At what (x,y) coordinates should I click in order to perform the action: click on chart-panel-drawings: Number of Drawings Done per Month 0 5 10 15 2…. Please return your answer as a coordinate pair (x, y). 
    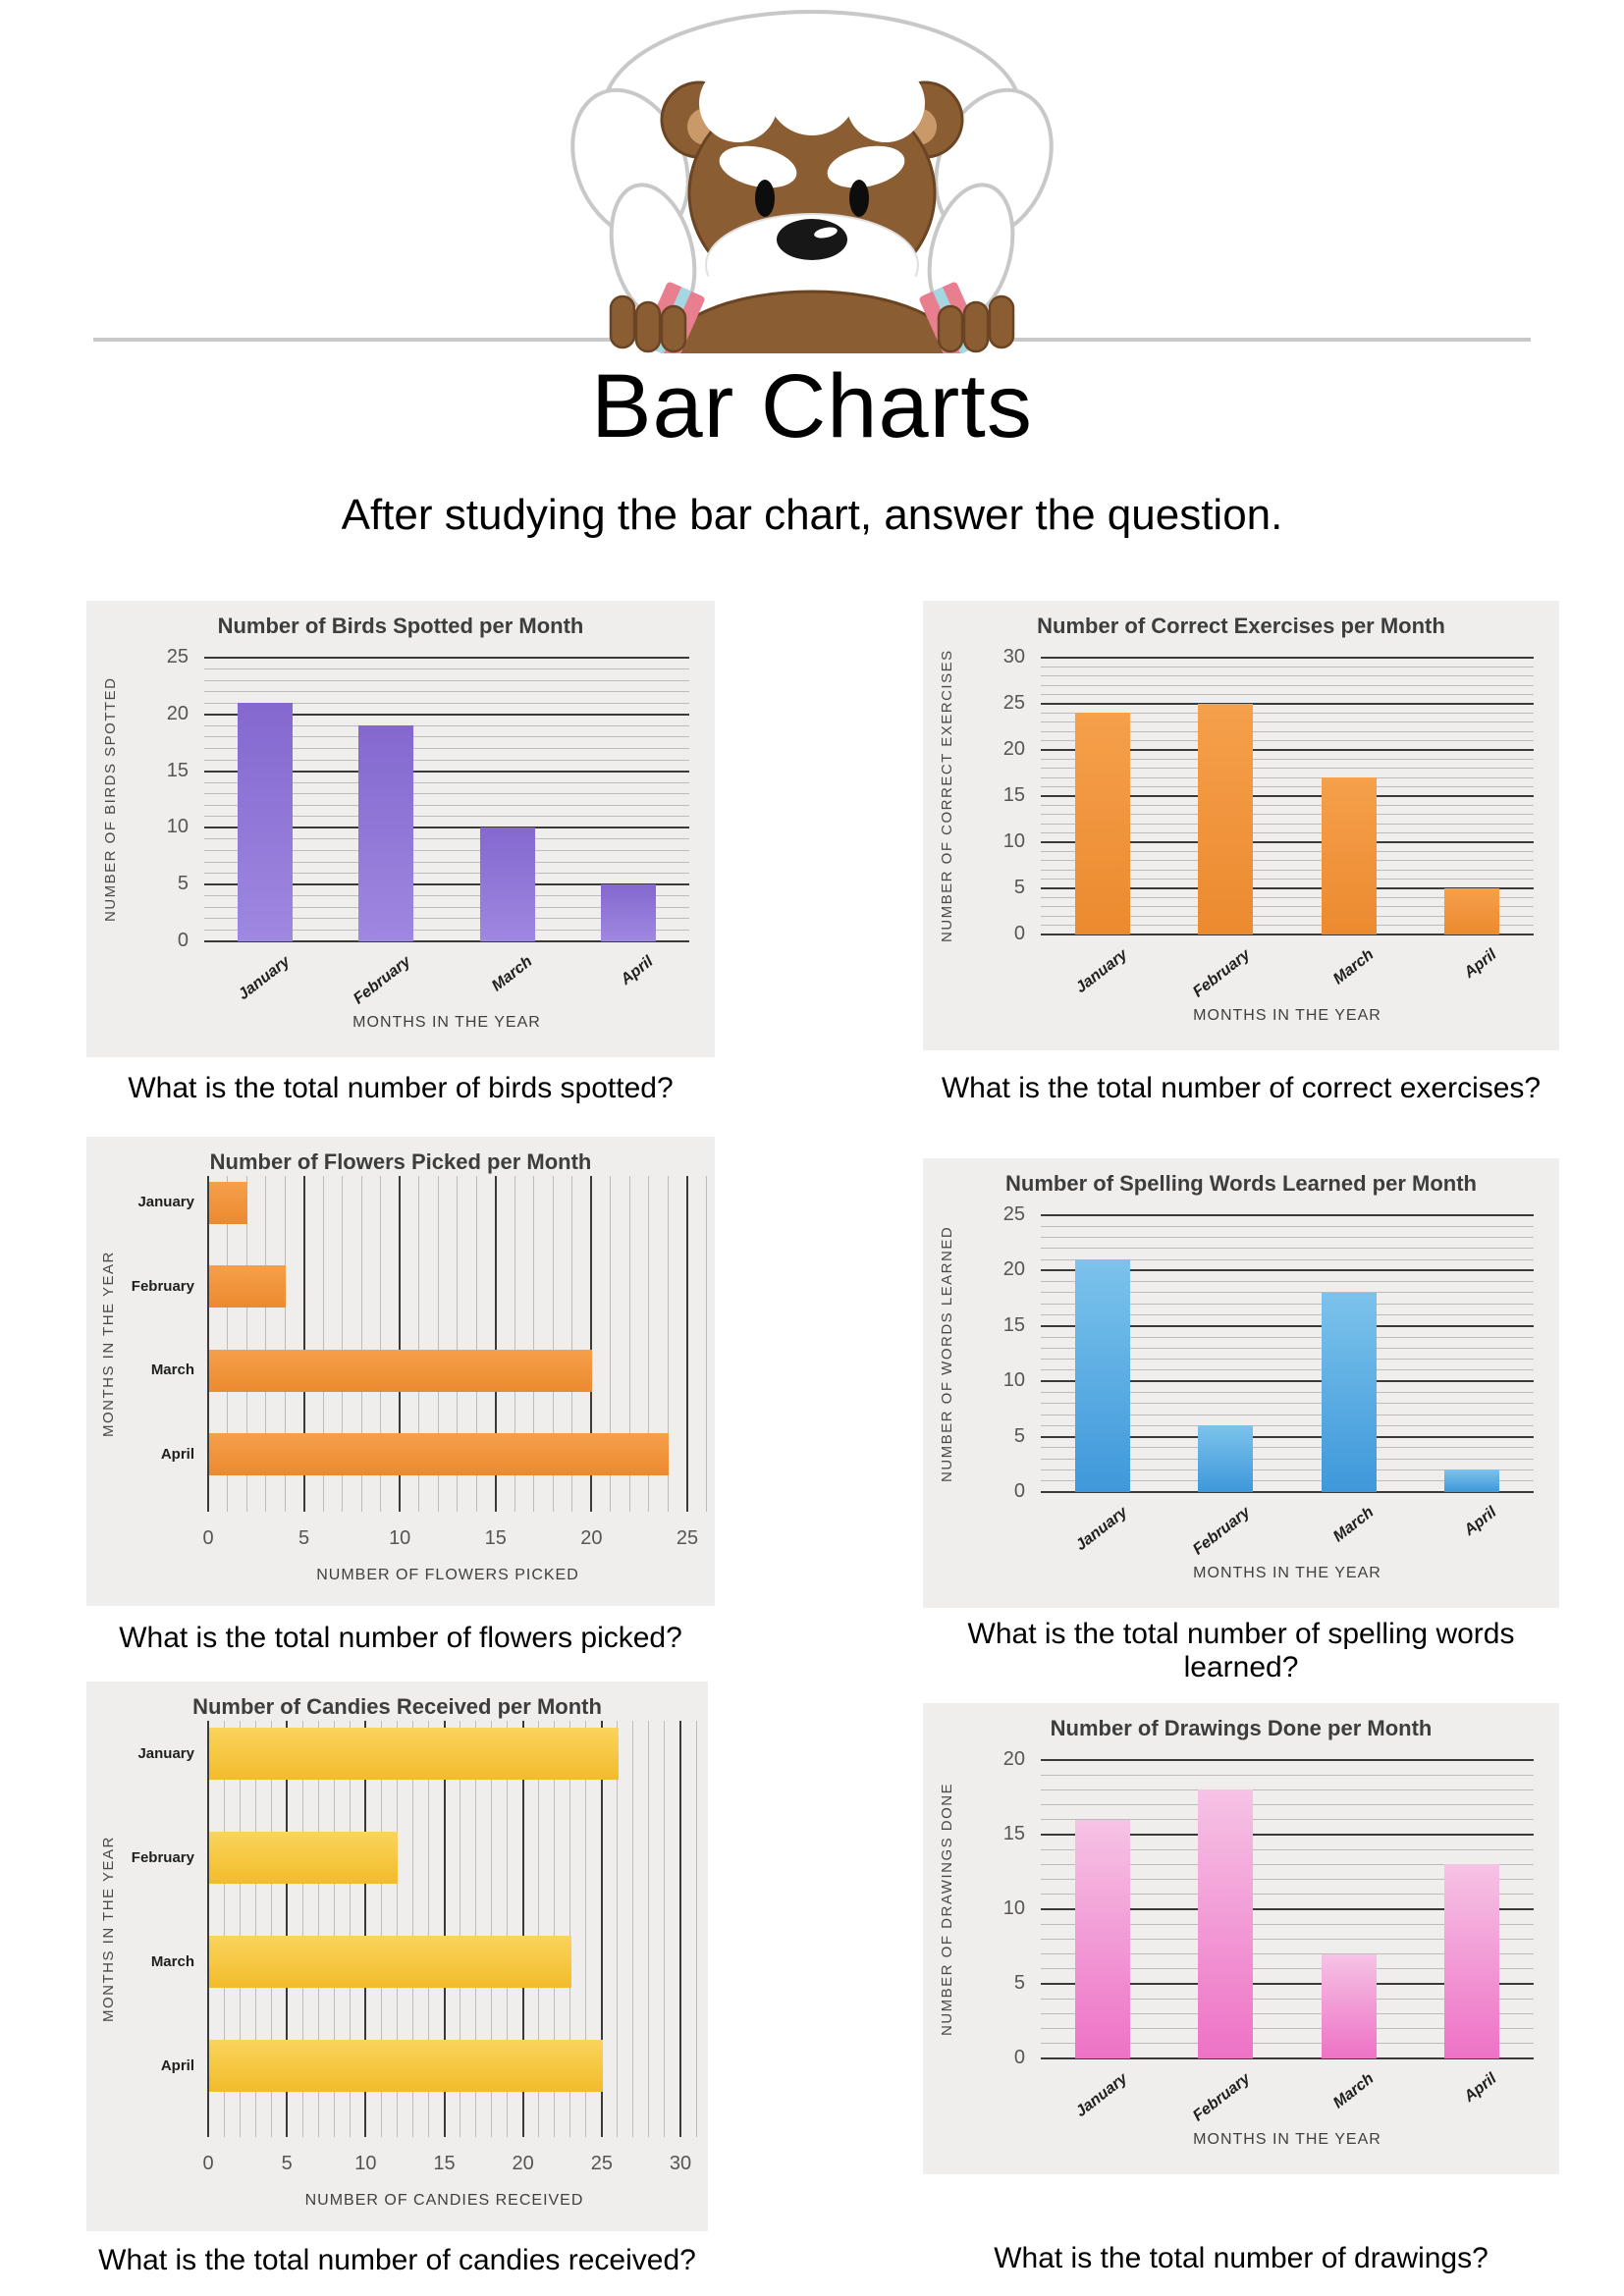
    Looking at the image, I should click on (1241, 1938).